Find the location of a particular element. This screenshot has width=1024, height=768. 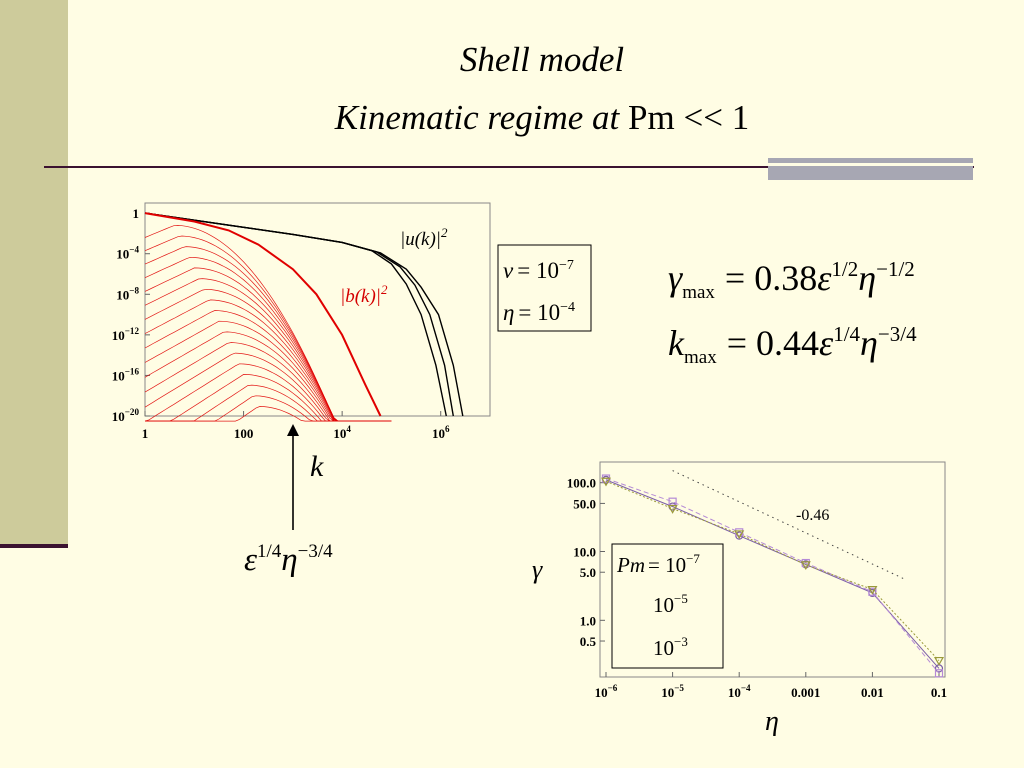

growth-y-tick-0: 100.0 is located at coordinates (581, 483).